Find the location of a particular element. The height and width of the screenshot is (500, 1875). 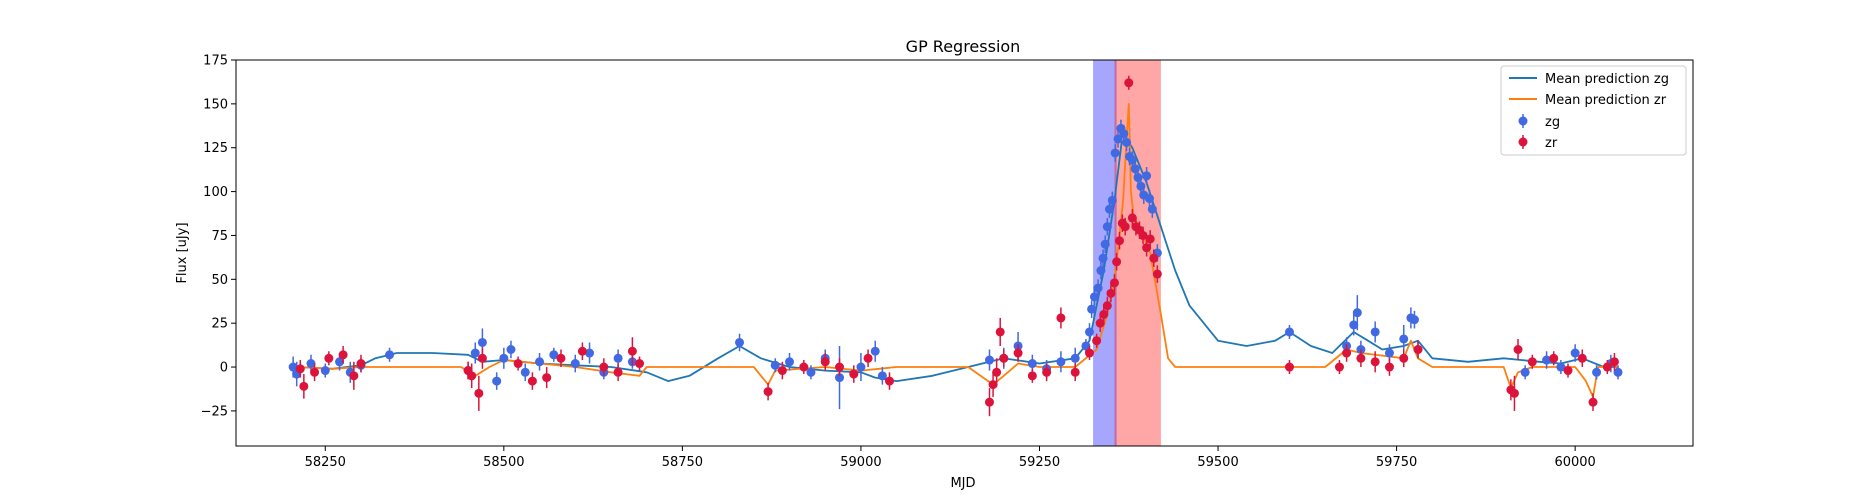

y-axis-label: Flux [uJy] is located at coordinates (182, 252).